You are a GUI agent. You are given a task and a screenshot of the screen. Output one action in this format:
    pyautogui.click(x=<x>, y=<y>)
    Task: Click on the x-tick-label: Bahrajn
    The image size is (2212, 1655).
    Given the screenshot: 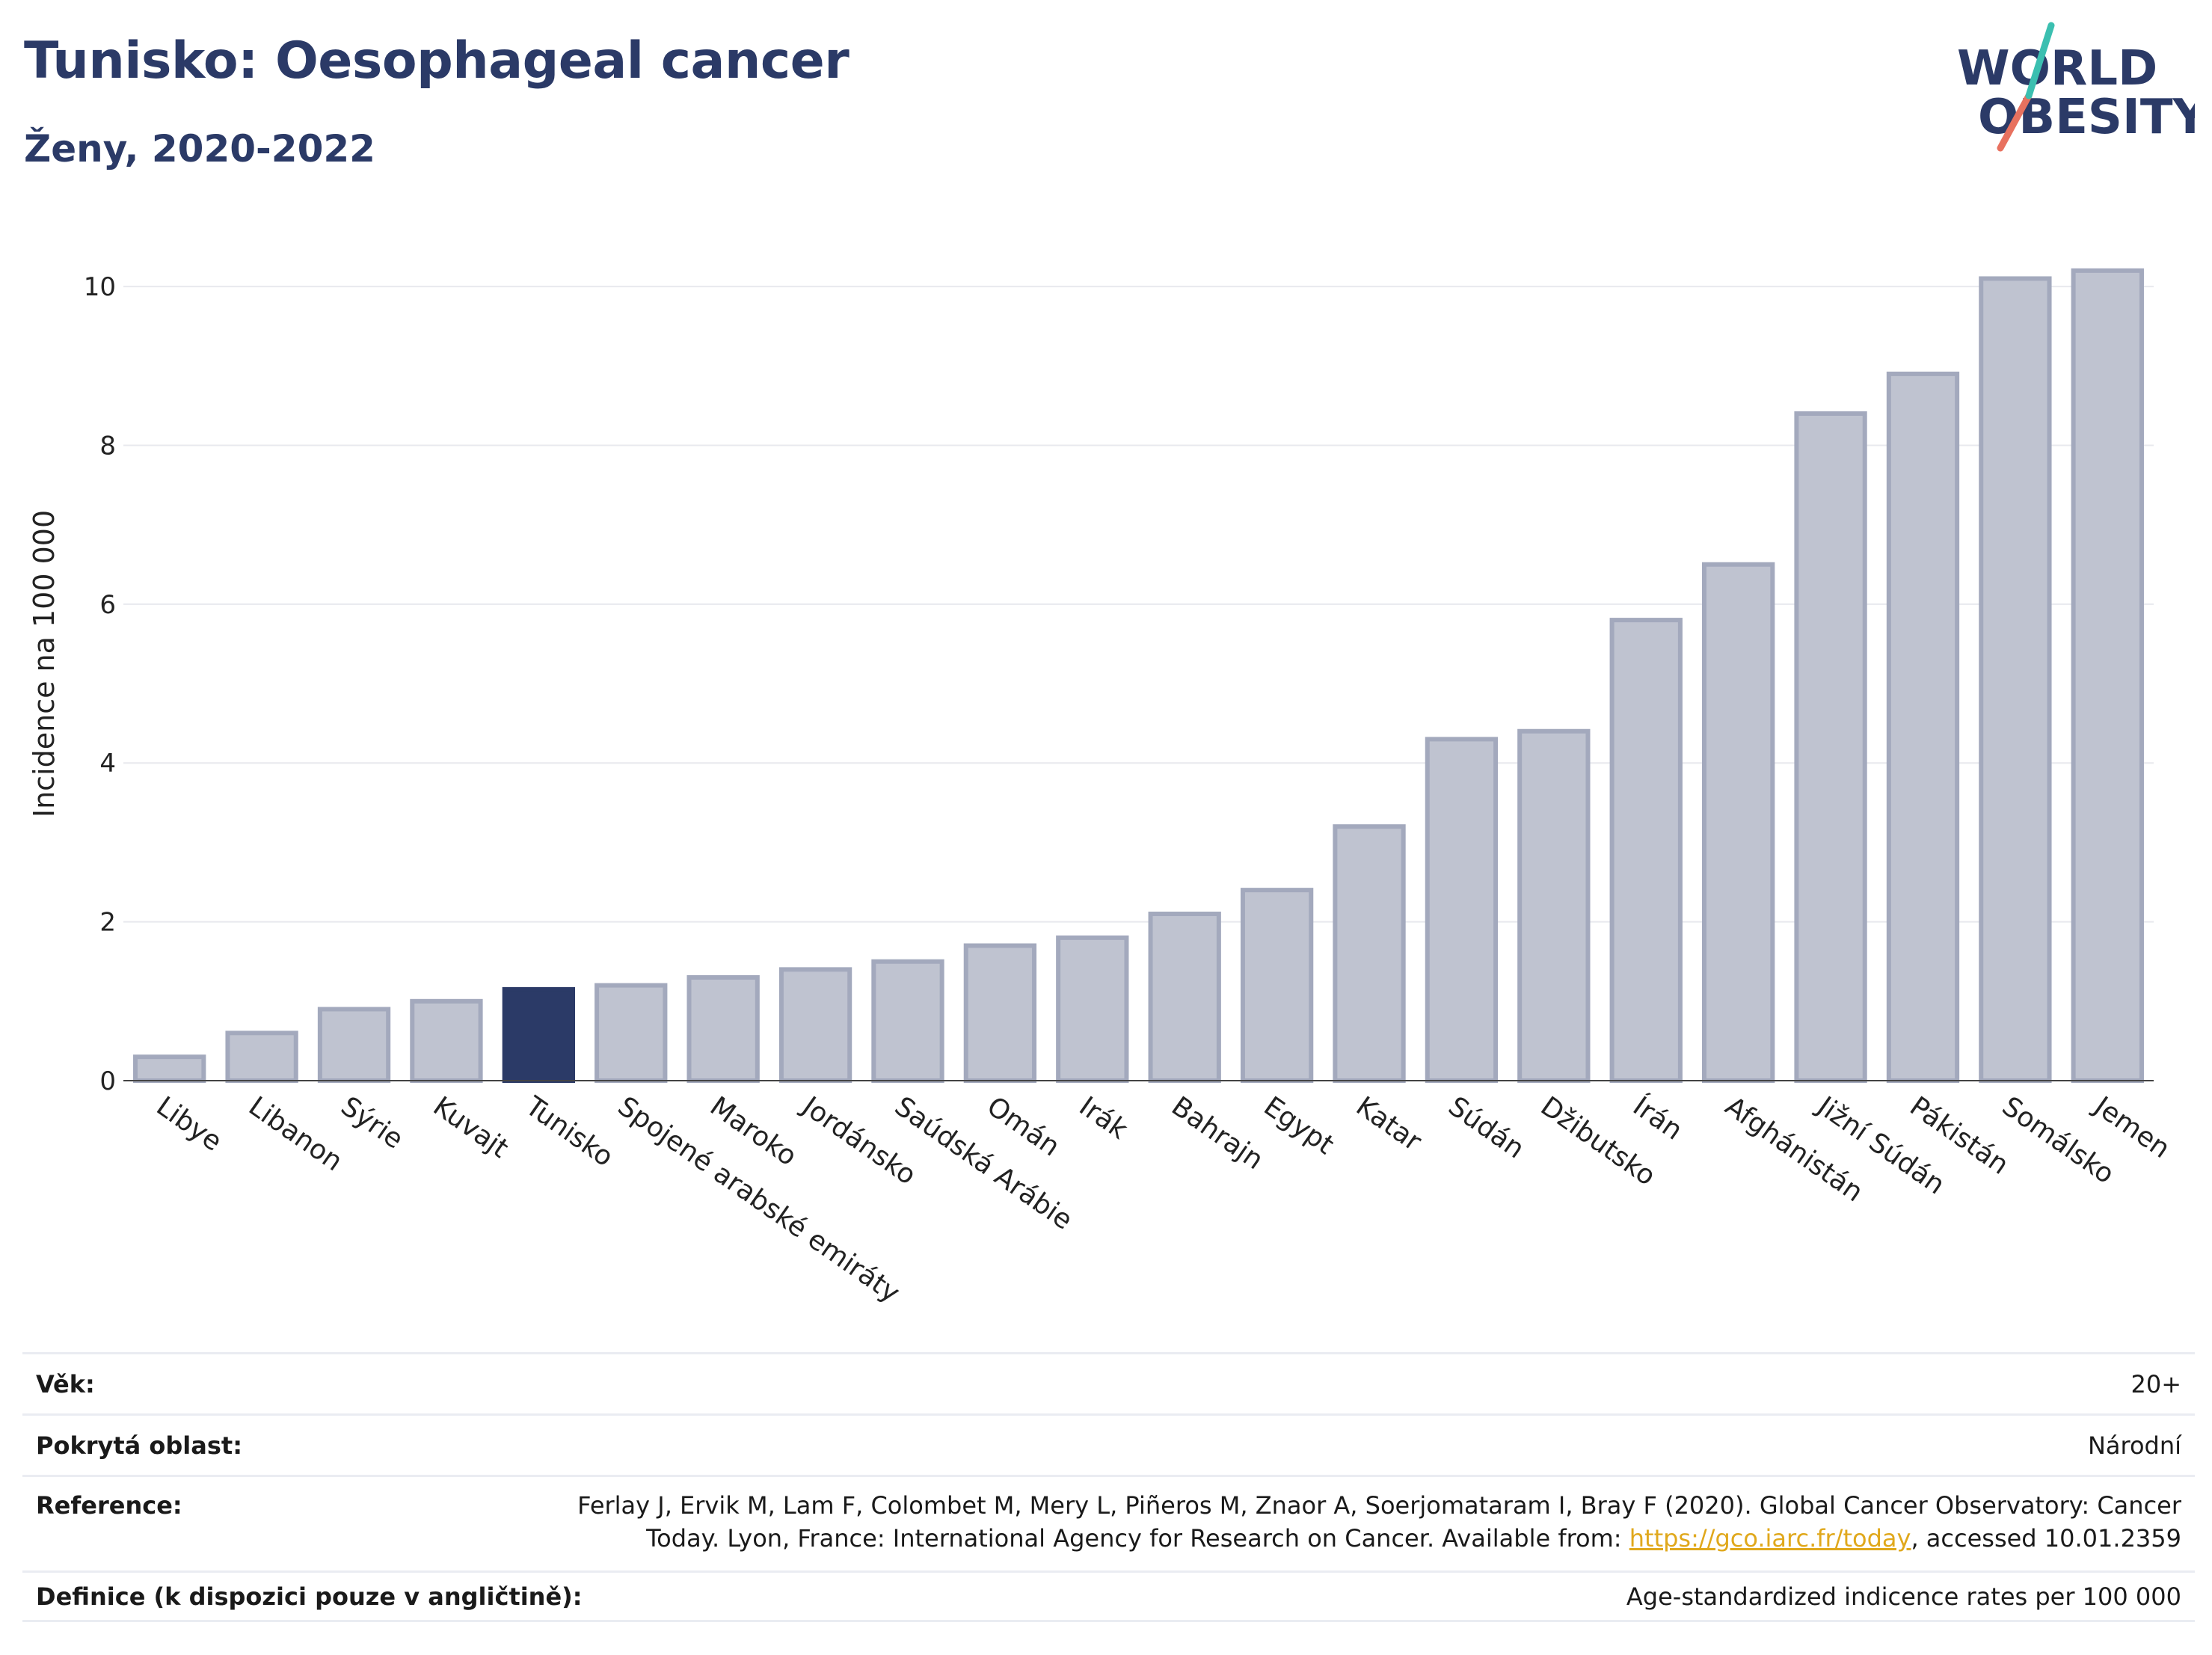 What is the action you would take?
    pyautogui.click(x=1217, y=1133)
    